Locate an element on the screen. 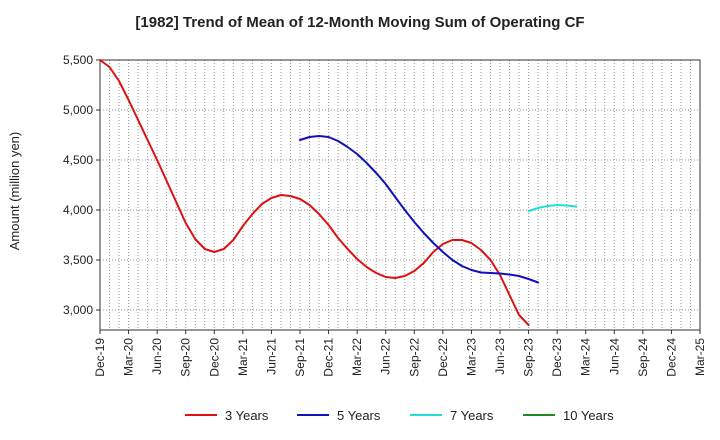  x-tick-label: Sep-23 is located at coordinates (529, 357).